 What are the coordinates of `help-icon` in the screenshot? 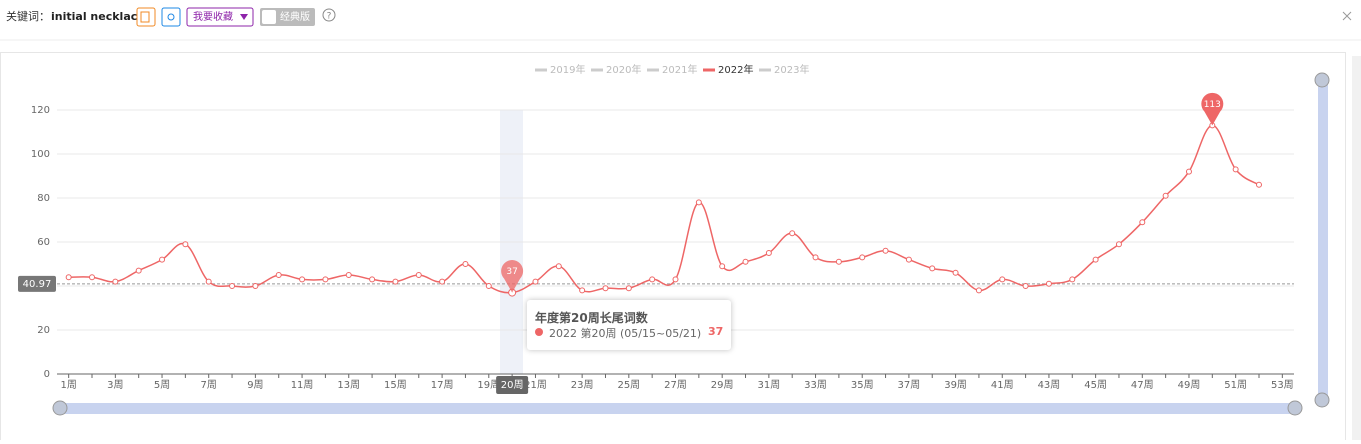 It's located at (329, 15).